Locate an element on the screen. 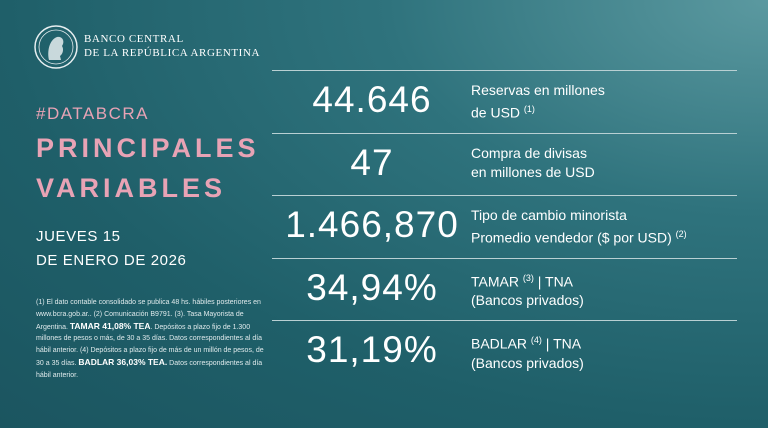  indicator-label: Reservas en millones de USD (1) is located at coordinates (538, 102).